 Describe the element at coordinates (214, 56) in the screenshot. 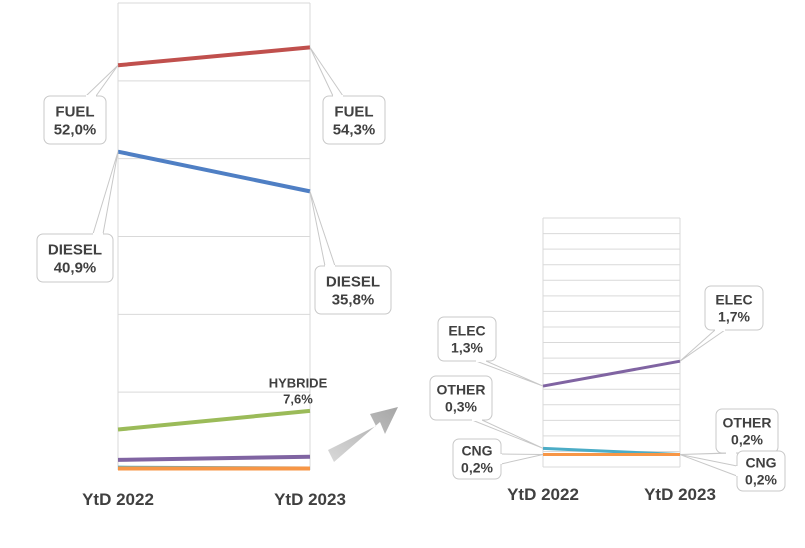

I see `series-line-fuel` at that location.